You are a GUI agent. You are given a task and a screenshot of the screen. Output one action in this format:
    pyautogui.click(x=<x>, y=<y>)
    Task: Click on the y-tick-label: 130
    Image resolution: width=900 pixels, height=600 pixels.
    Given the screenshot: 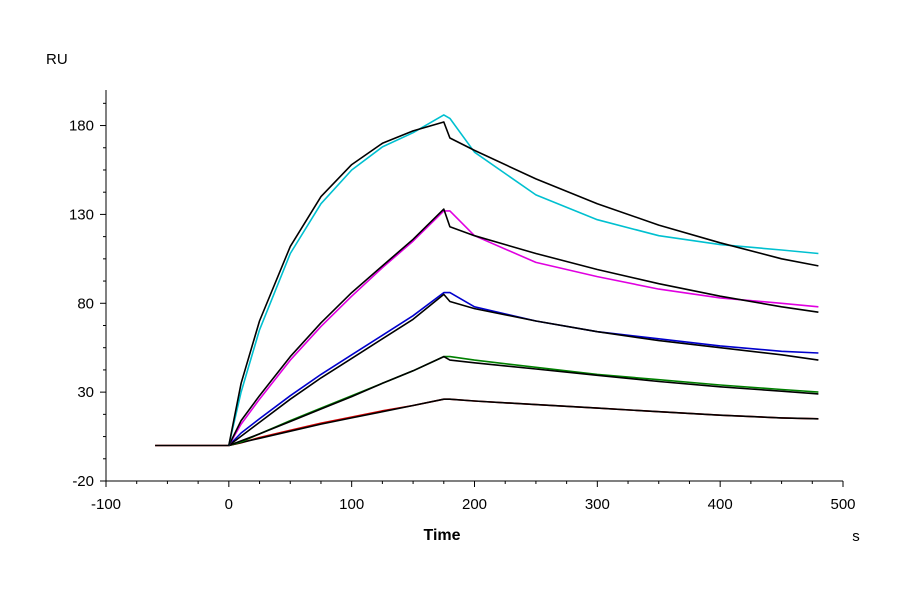 What is the action you would take?
    pyautogui.click(x=81, y=214)
    